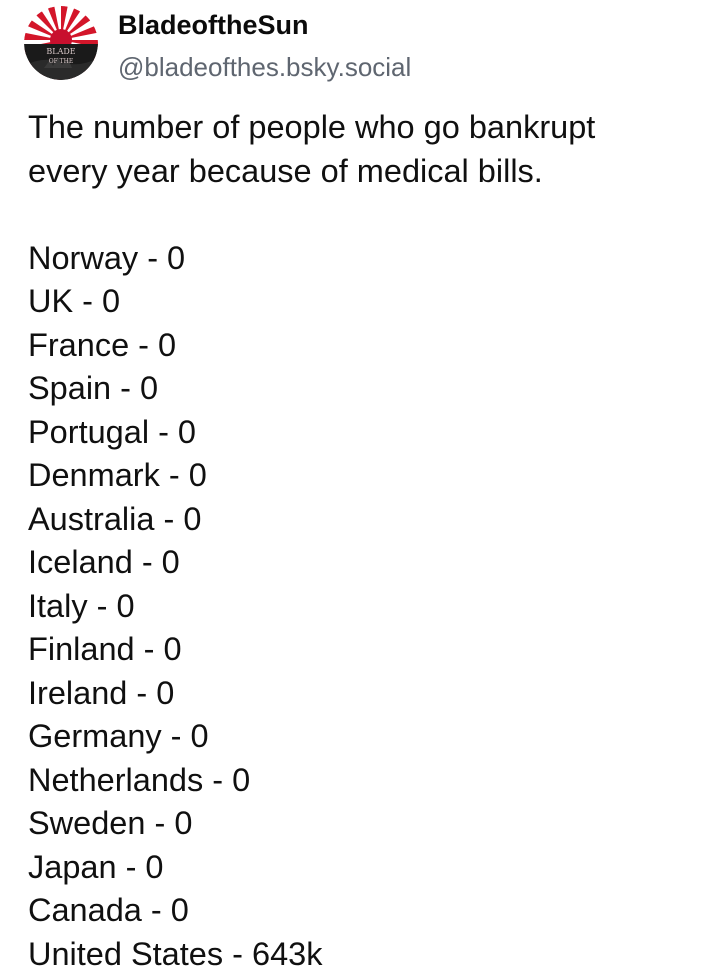  Describe the element at coordinates (213, 25) in the screenshot. I see `author-display-name: BladeoftheSun` at that location.